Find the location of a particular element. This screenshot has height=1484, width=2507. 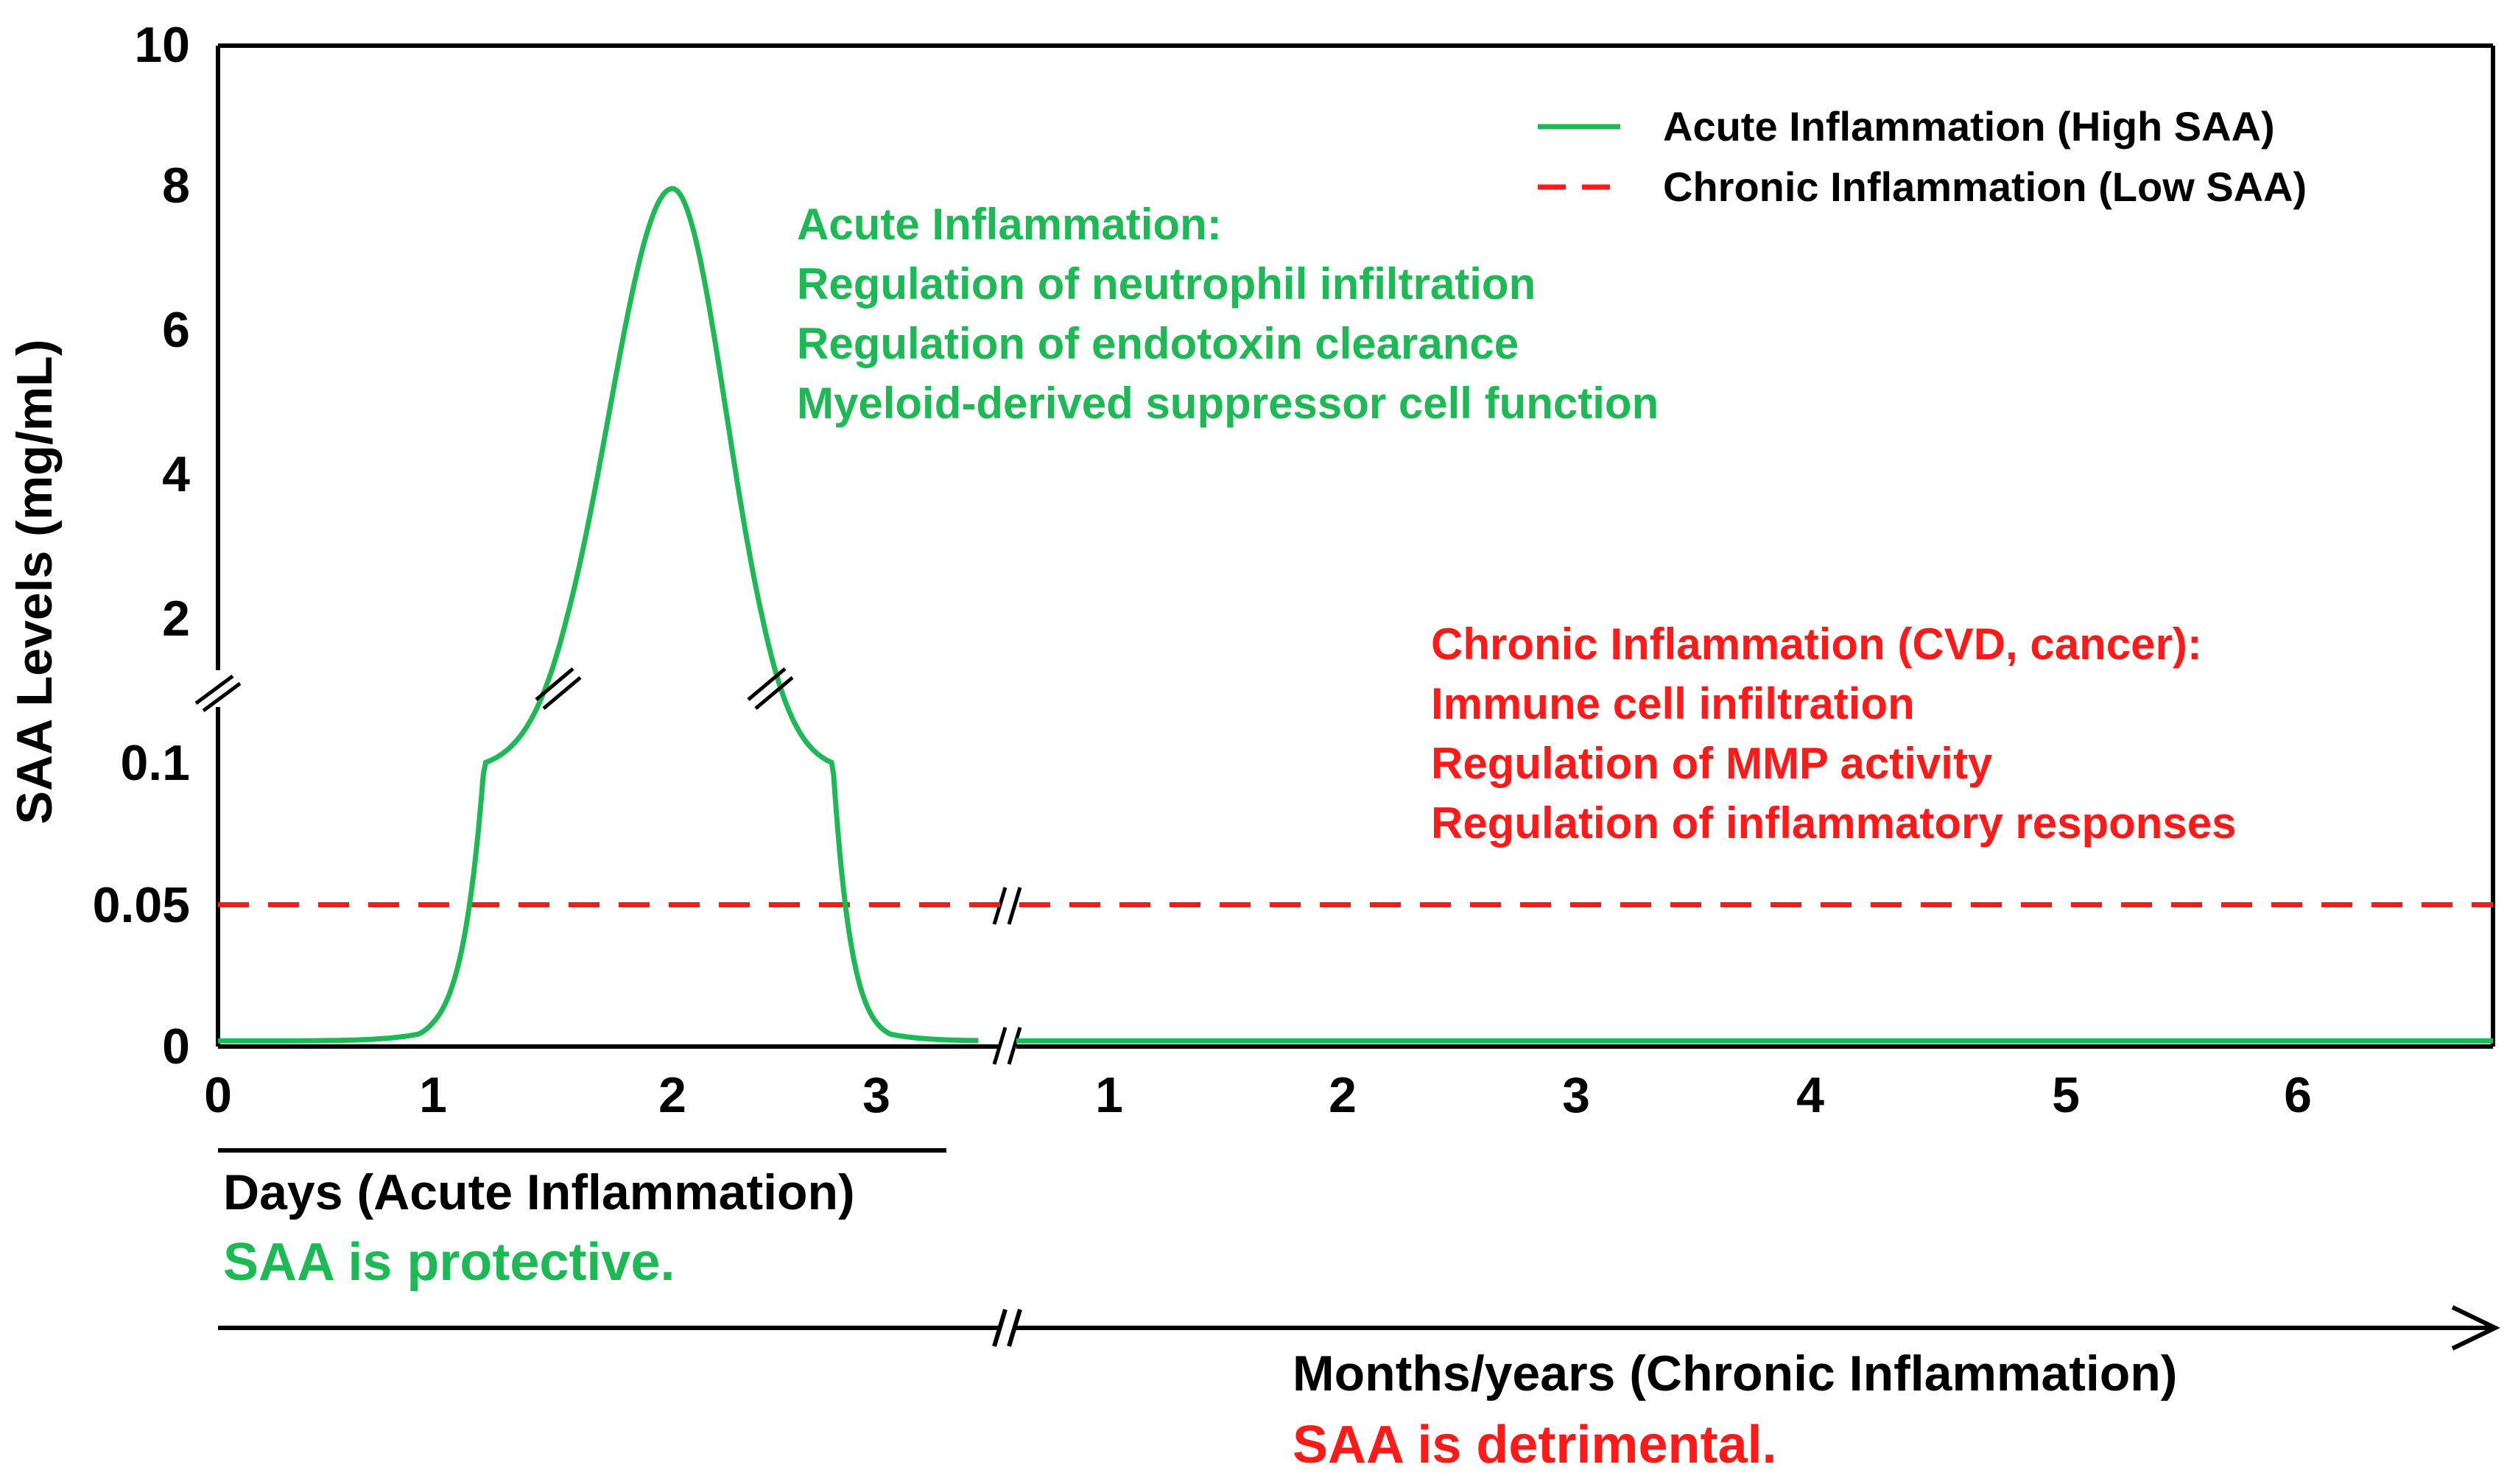

x-tick-month: 4 is located at coordinates (1810, 1095).